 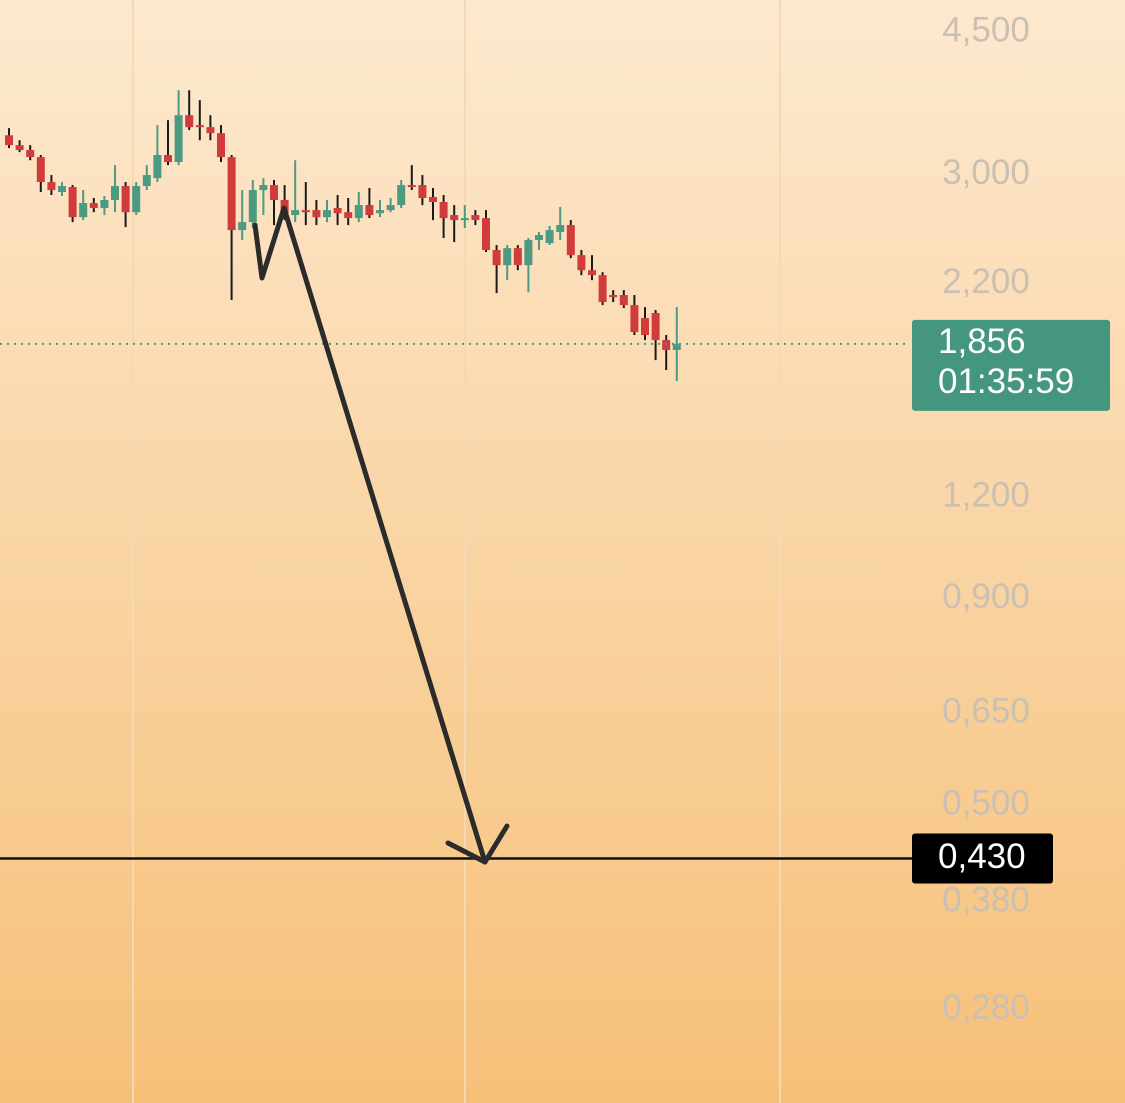 What do you see at coordinates (982, 341) in the screenshot?
I see `last-price-label: 1,856` at bounding box center [982, 341].